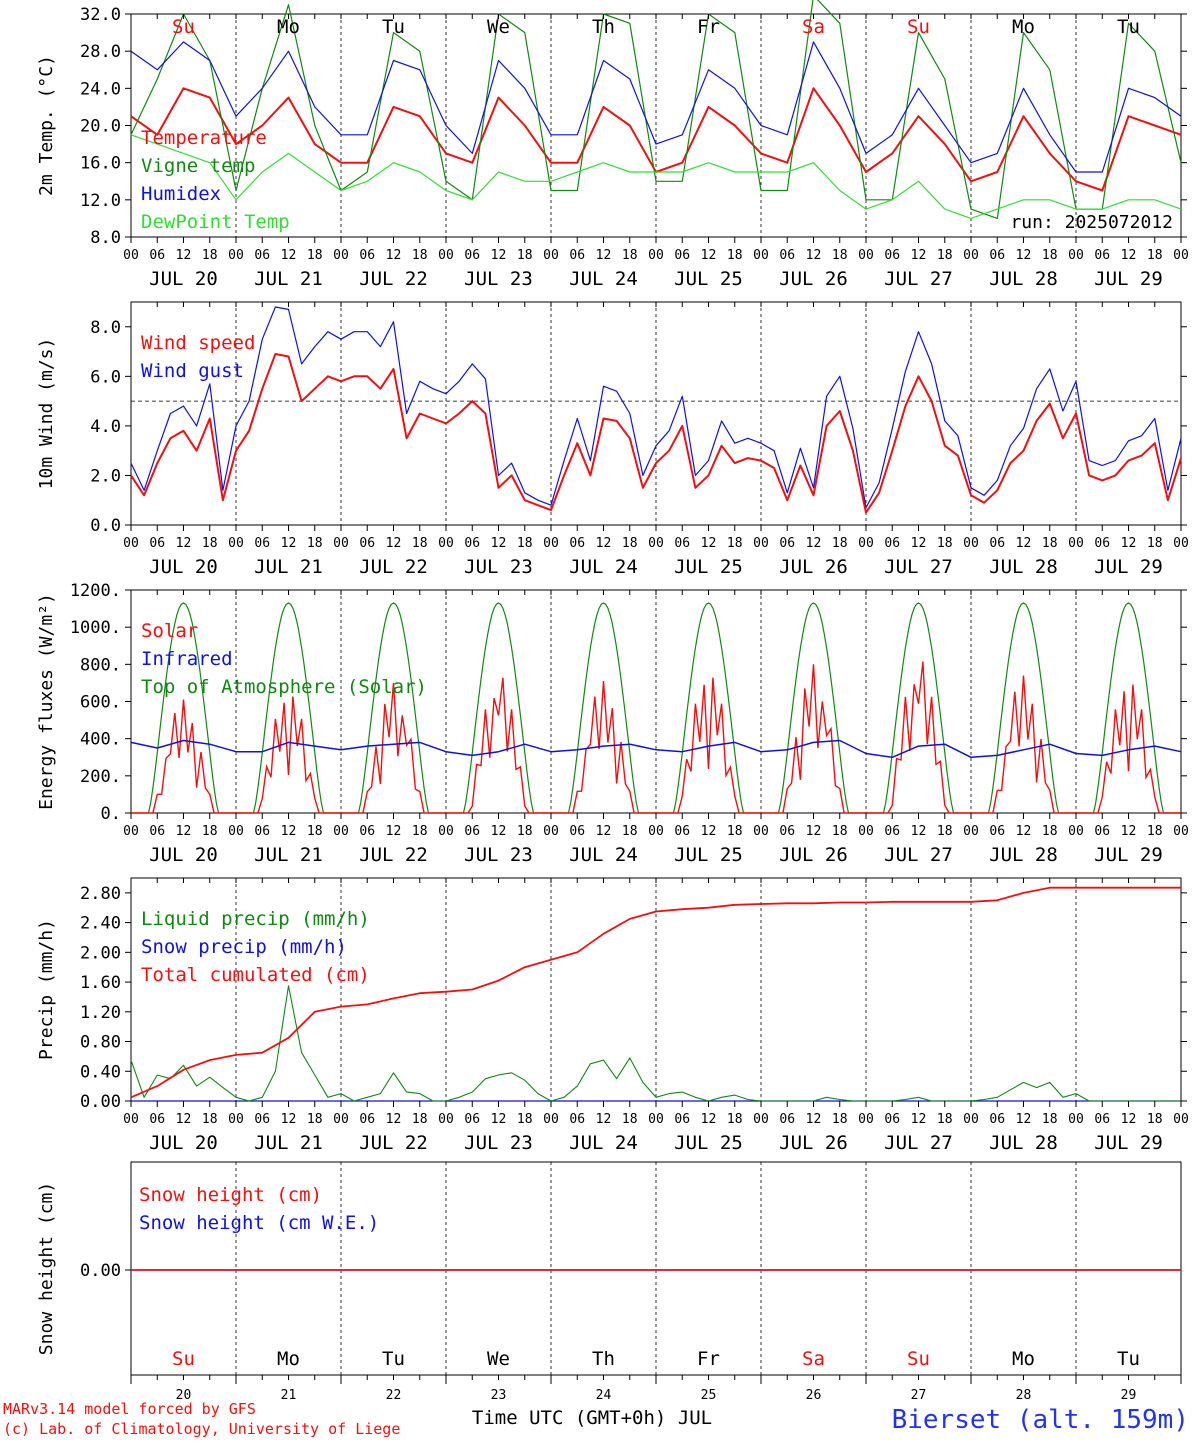 This screenshot has width=1194, height=1444. Describe the element at coordinates (100, 924) in the screenshot. I see `y-tick-label: 2.40` at that location.